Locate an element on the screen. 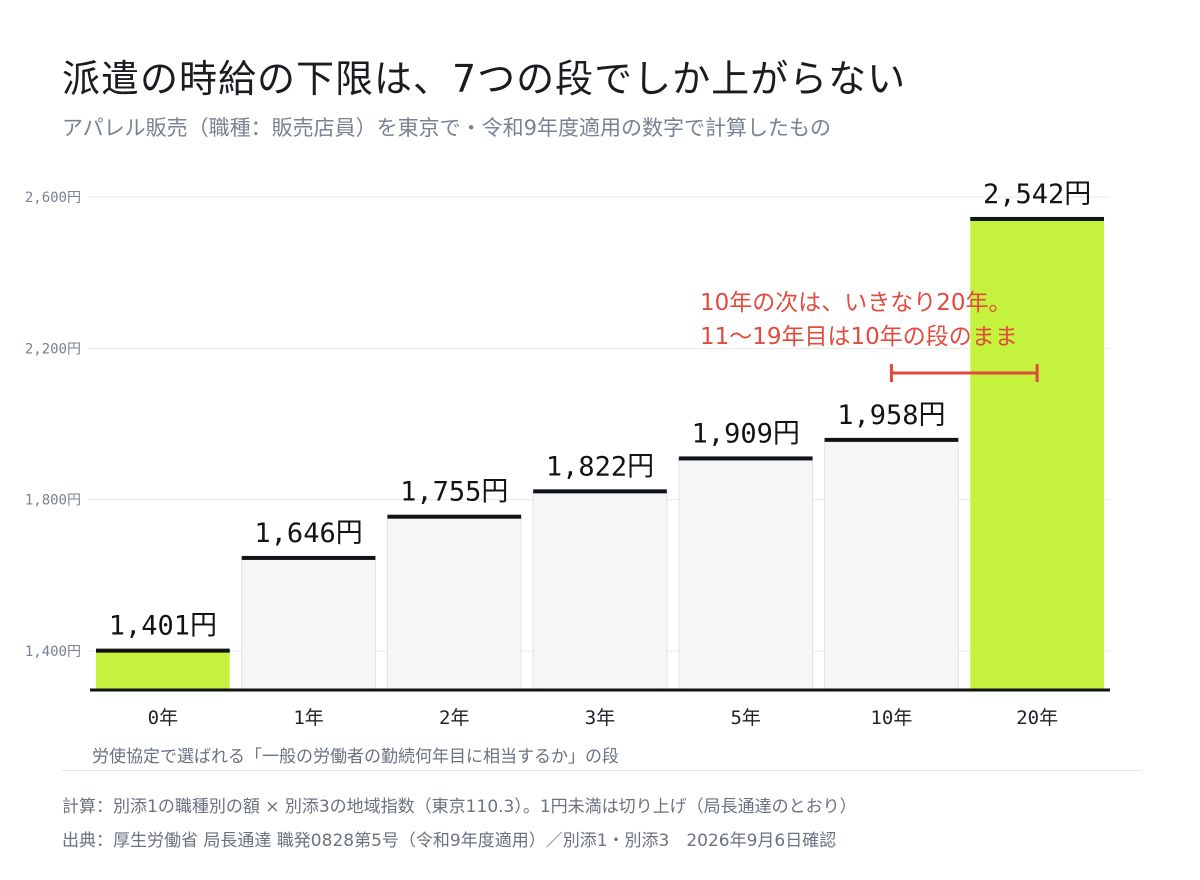 The image size is (1200, 880). y-tick-label: 2,200円 is located at coordinates (53, 349).